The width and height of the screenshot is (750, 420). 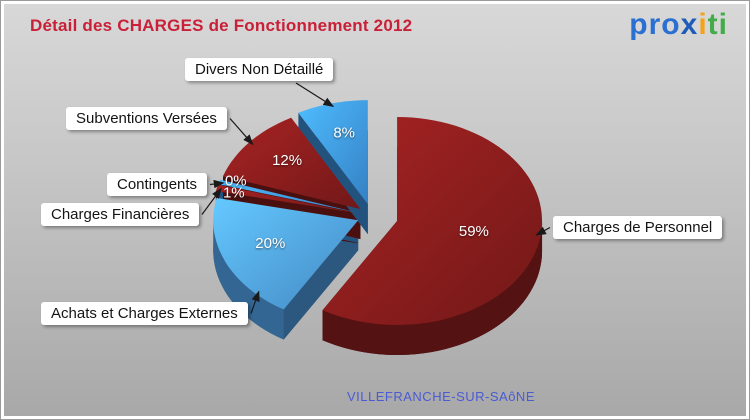 I want to click on percent-label: 8%, so click(x=344, y=133).